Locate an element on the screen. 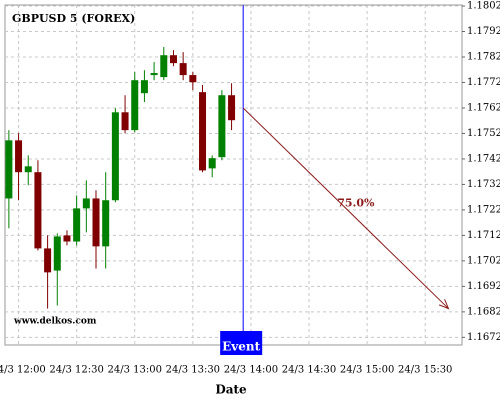  x-tick-label: 24/3 12:30 is located at coordinates (76, 370).